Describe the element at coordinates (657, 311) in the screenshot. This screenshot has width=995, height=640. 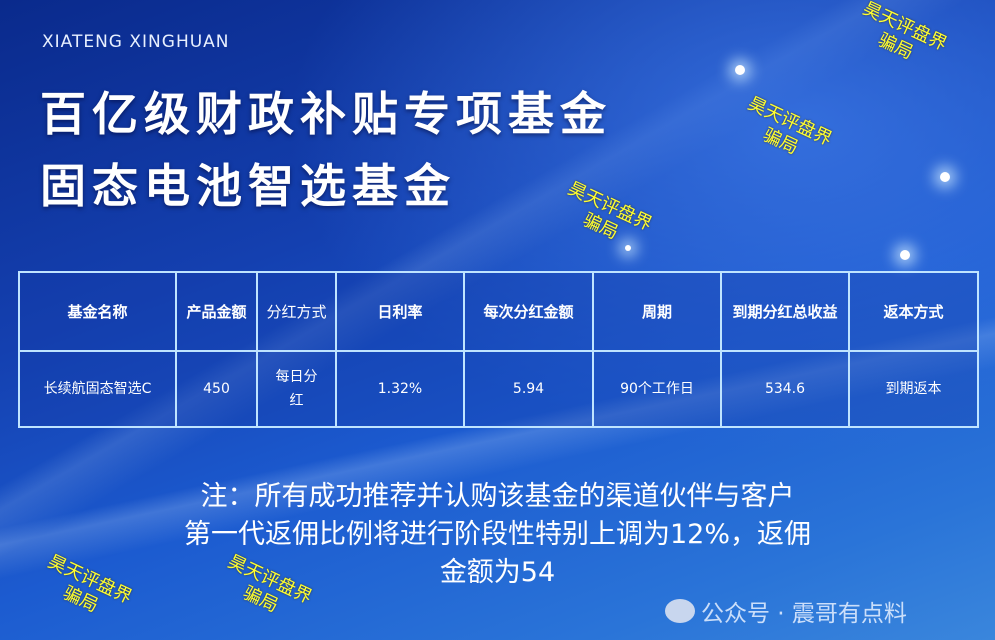
I see `header-cell: 周期` at that location.